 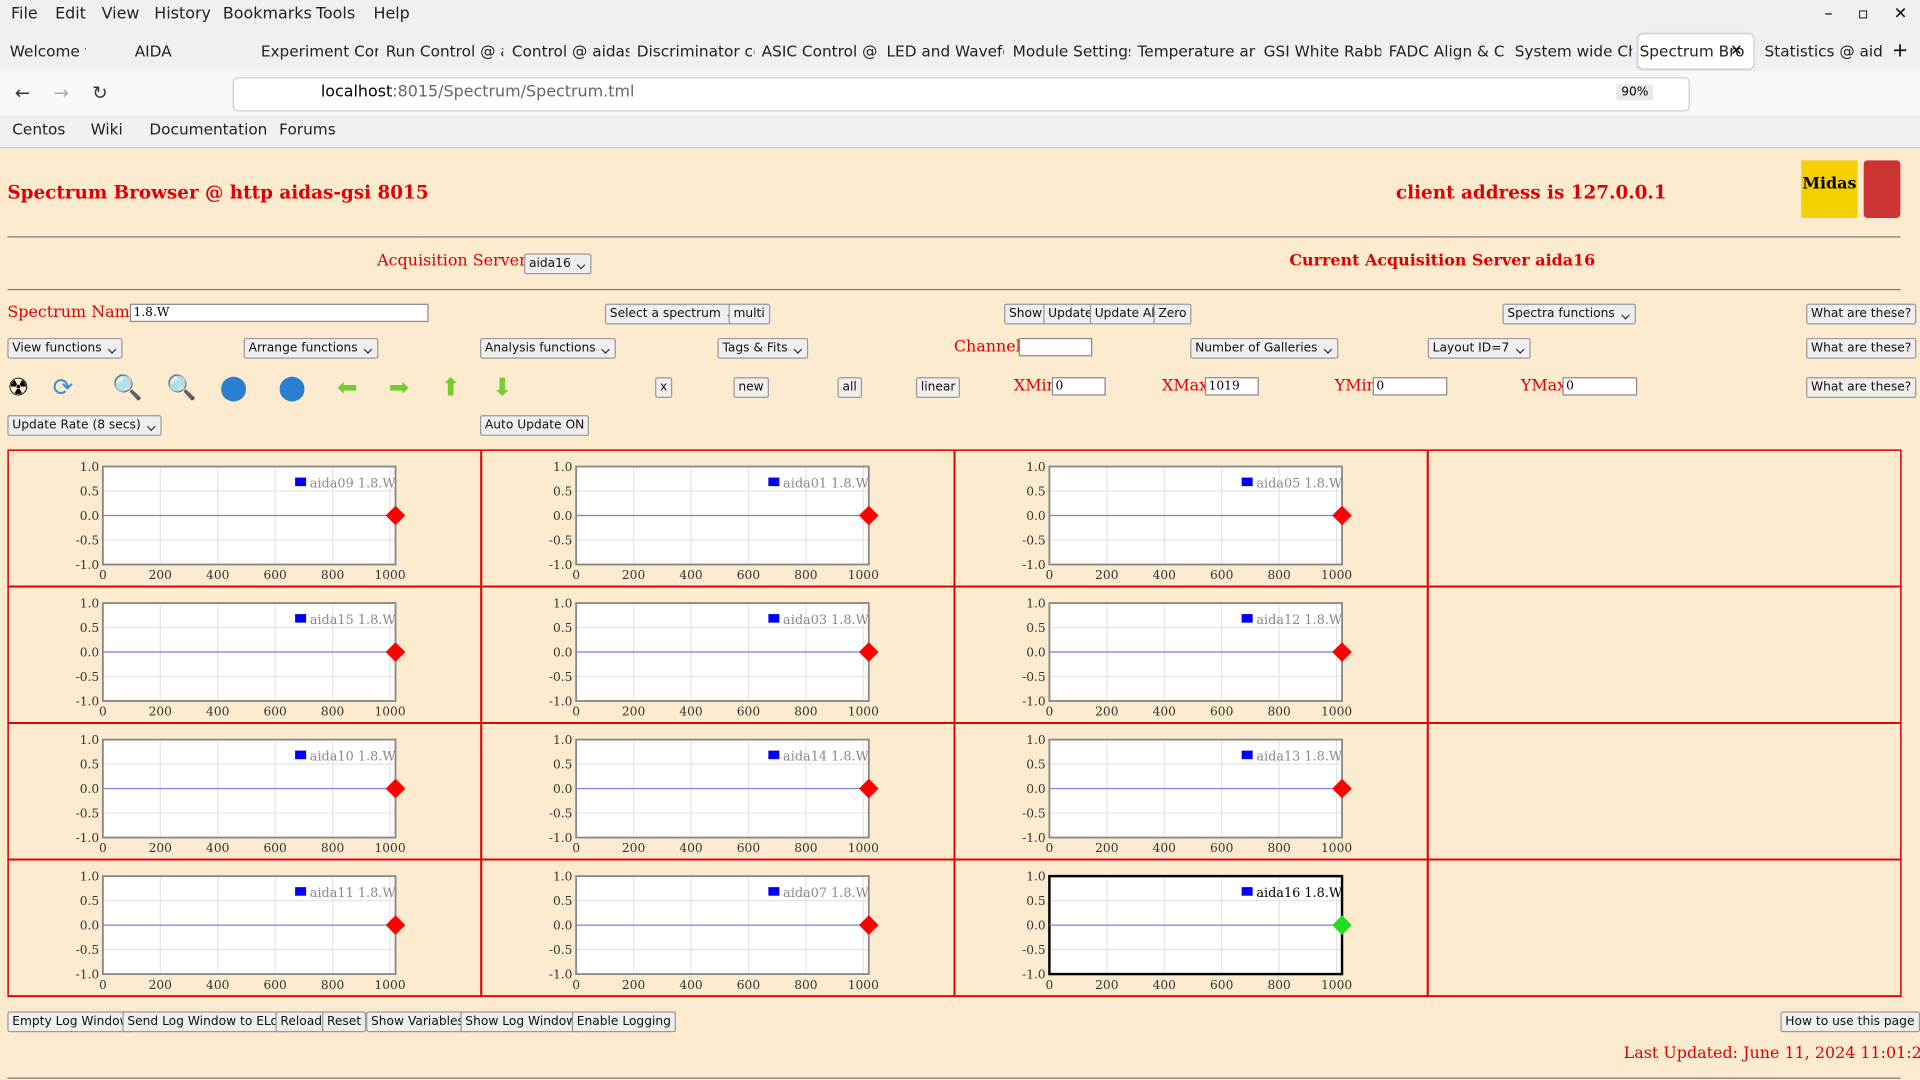 I want to click on function-select: Arrange functions, so click(x=311, y=348).